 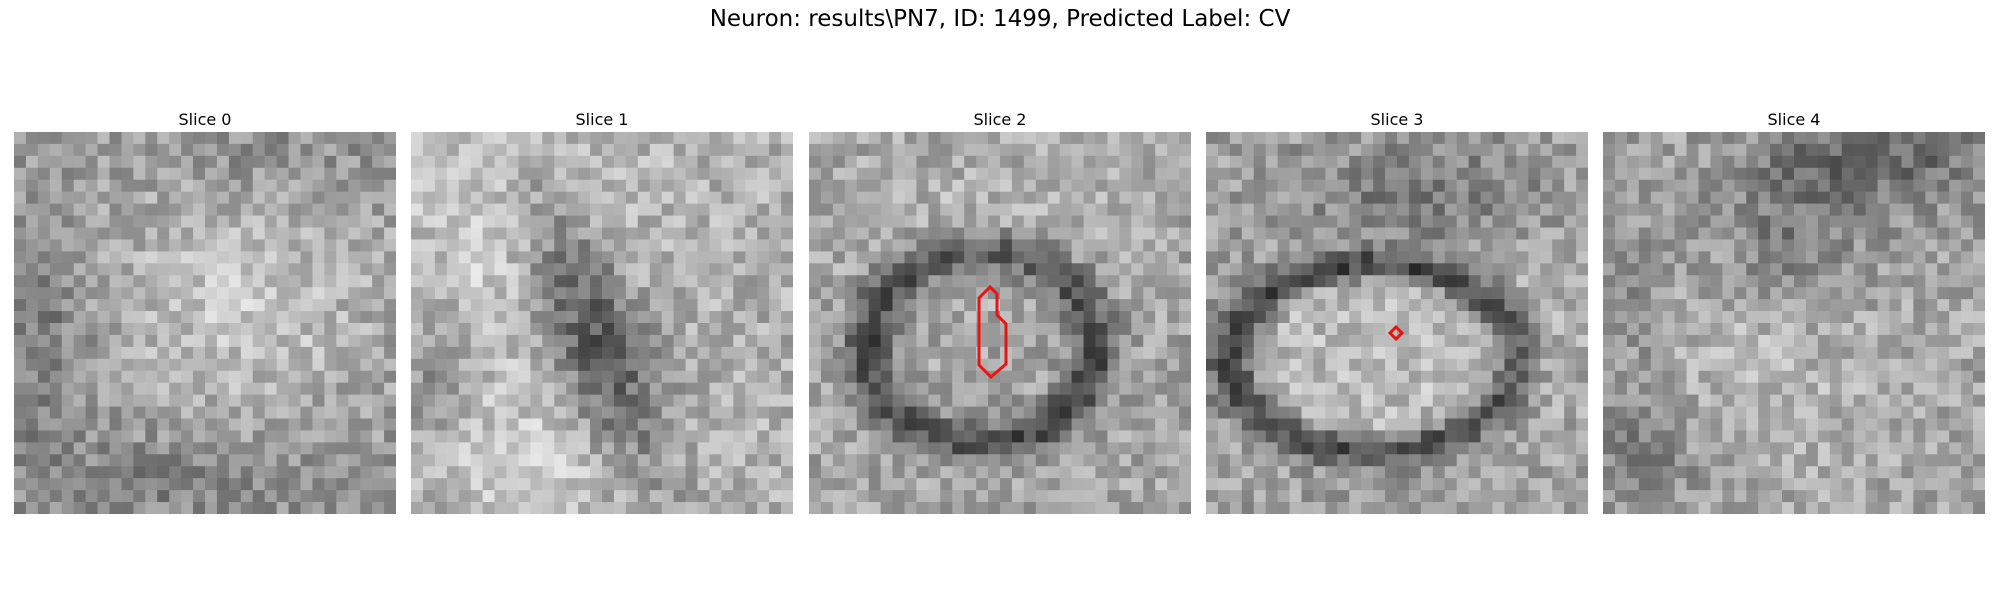 I want to click on slice-panel-0: Slice 0, so click(x=205, y=311).